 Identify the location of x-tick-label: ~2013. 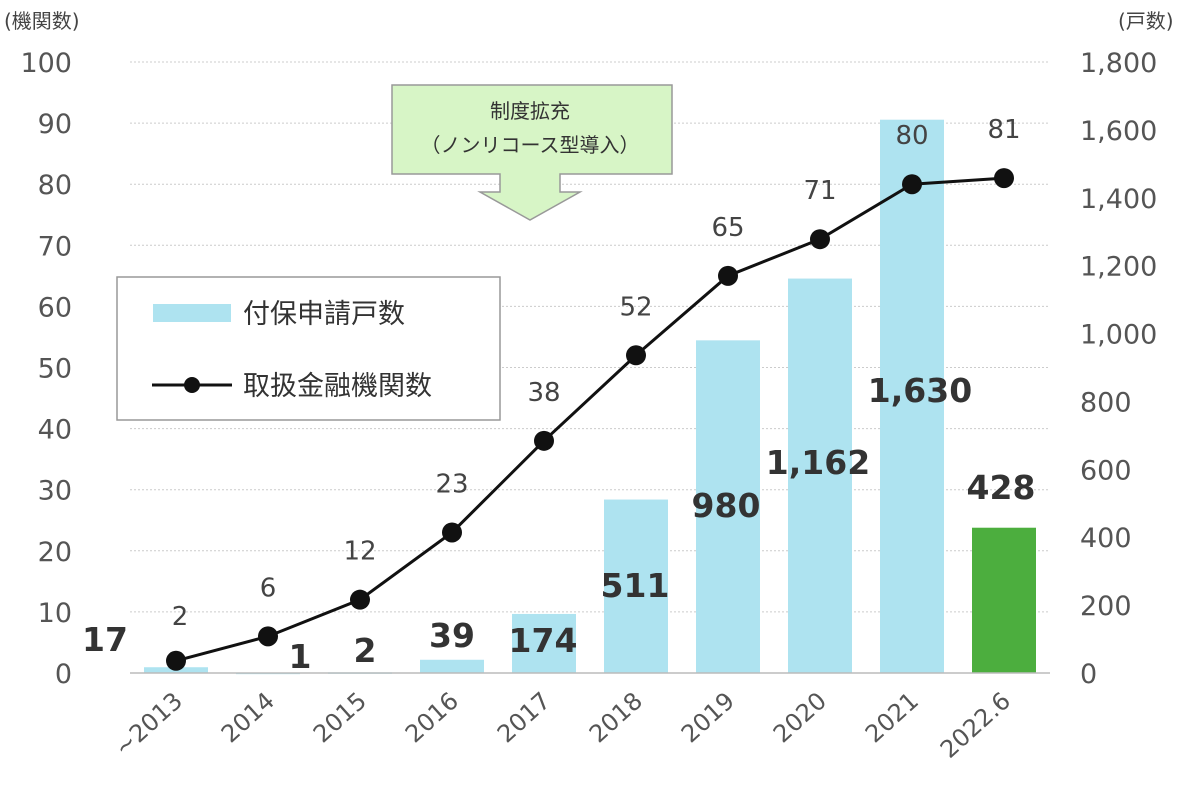
(148, 724).